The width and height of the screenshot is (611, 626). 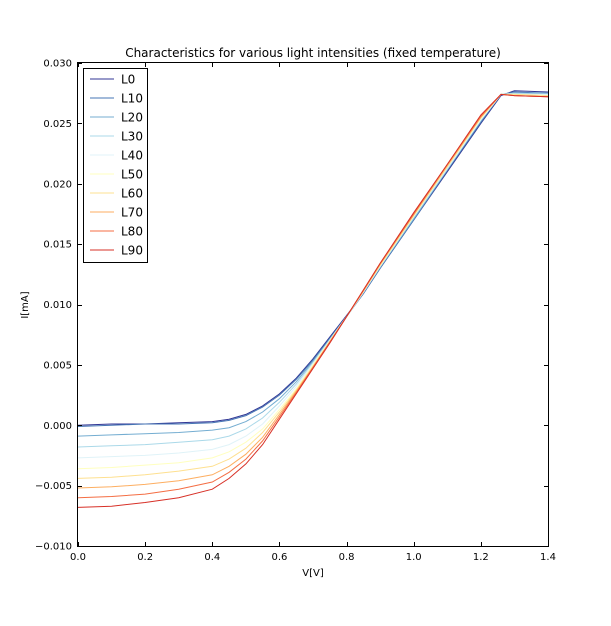 What do you see at coordinates (145, 557) in the screenshot?
I see `x-tick-label: 0.2` at bounding box center [145, 557].